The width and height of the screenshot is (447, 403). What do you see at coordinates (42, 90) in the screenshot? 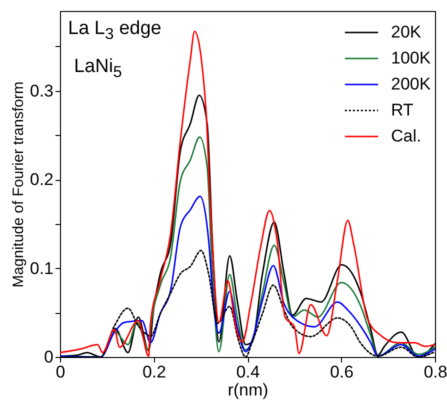
I see `y-tick-label: 0.3` at bounding box center [42, 90].